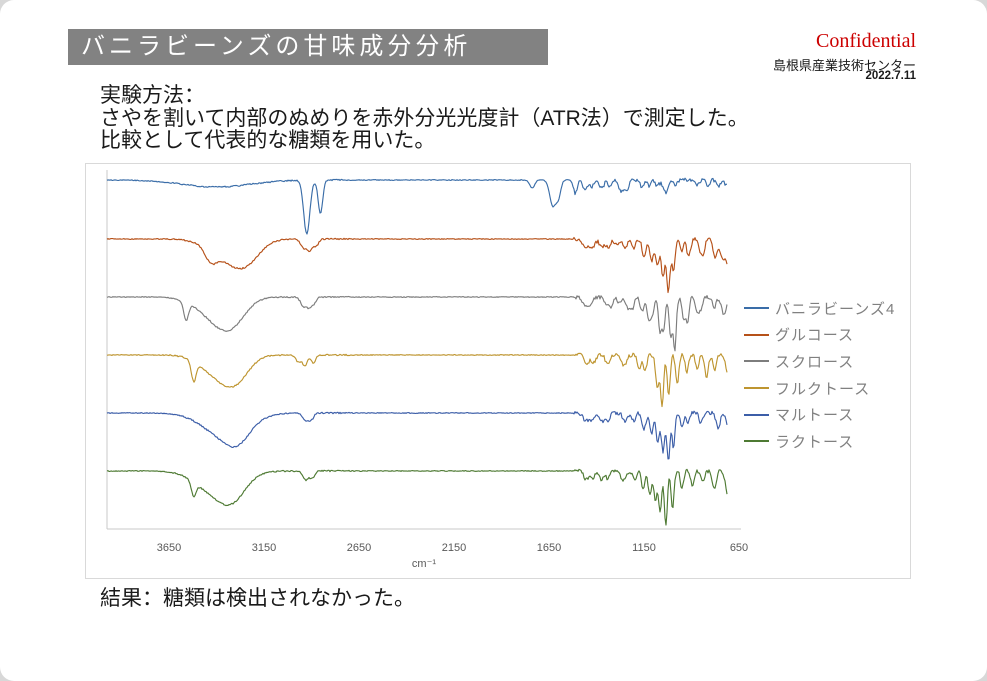 Image resolution: width=987 pixels, height=681 pixels. I want to click on legend-label: バニラビーンズ4, so click(835, 309).